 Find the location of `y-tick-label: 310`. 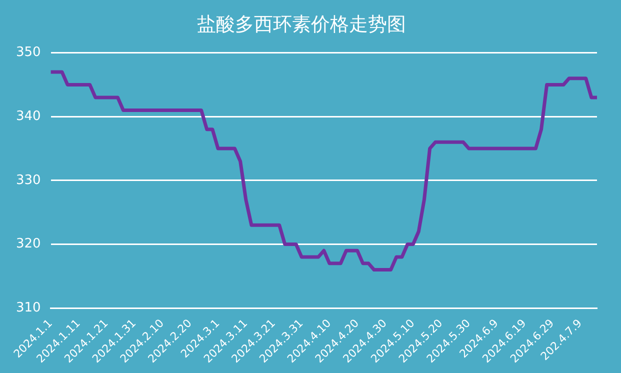

y-tick-label: 310 is located at coordinates (28, 308).